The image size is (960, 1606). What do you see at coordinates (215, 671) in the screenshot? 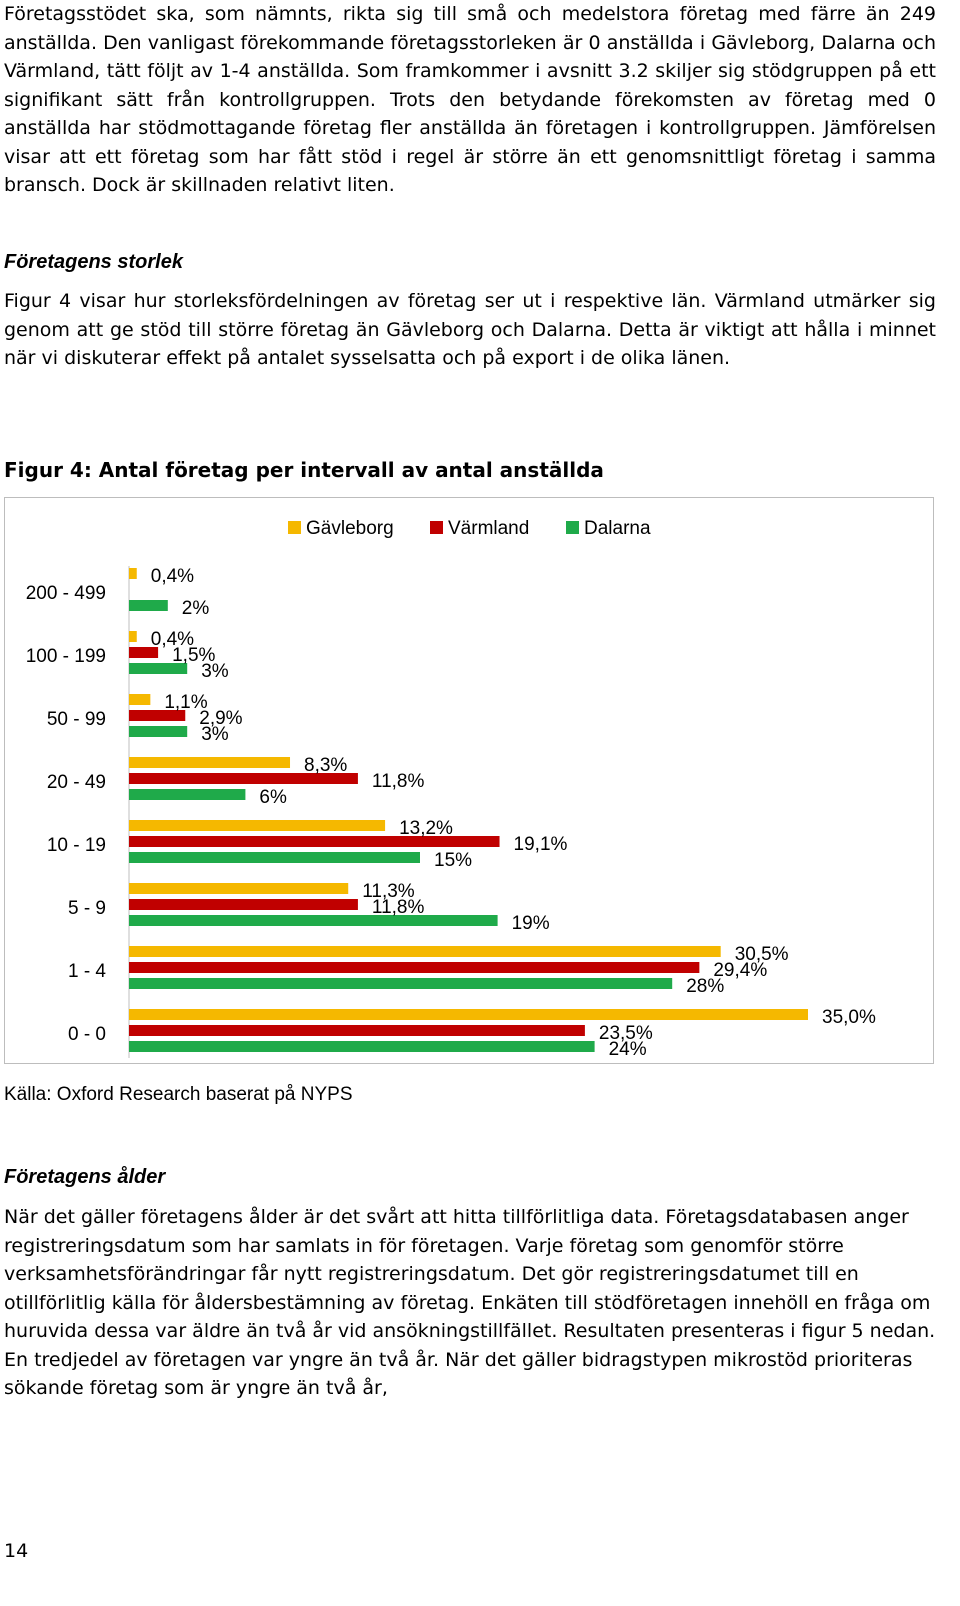
I see `data-label-2-1: 3%` at bounding box center [215, 671].